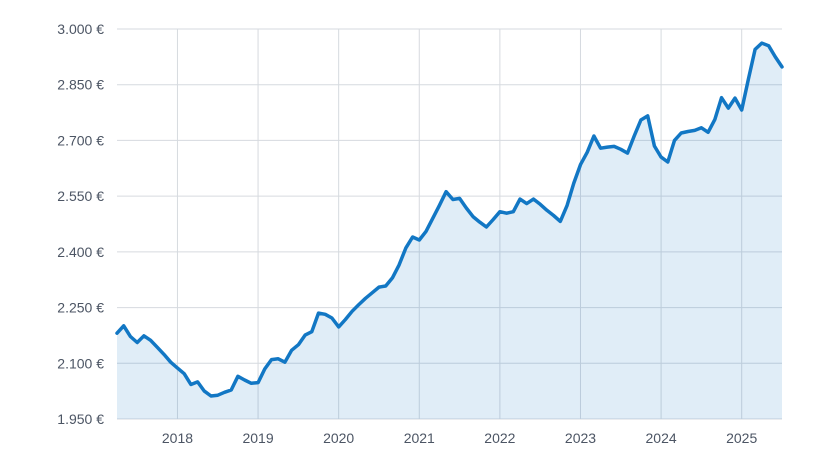 The image size is (827, 466). What do you see at coordinates (80, 308) in the screenshot?
I see `y-axis-tick-label: 2.250 €` at bounding box center [80, 308].